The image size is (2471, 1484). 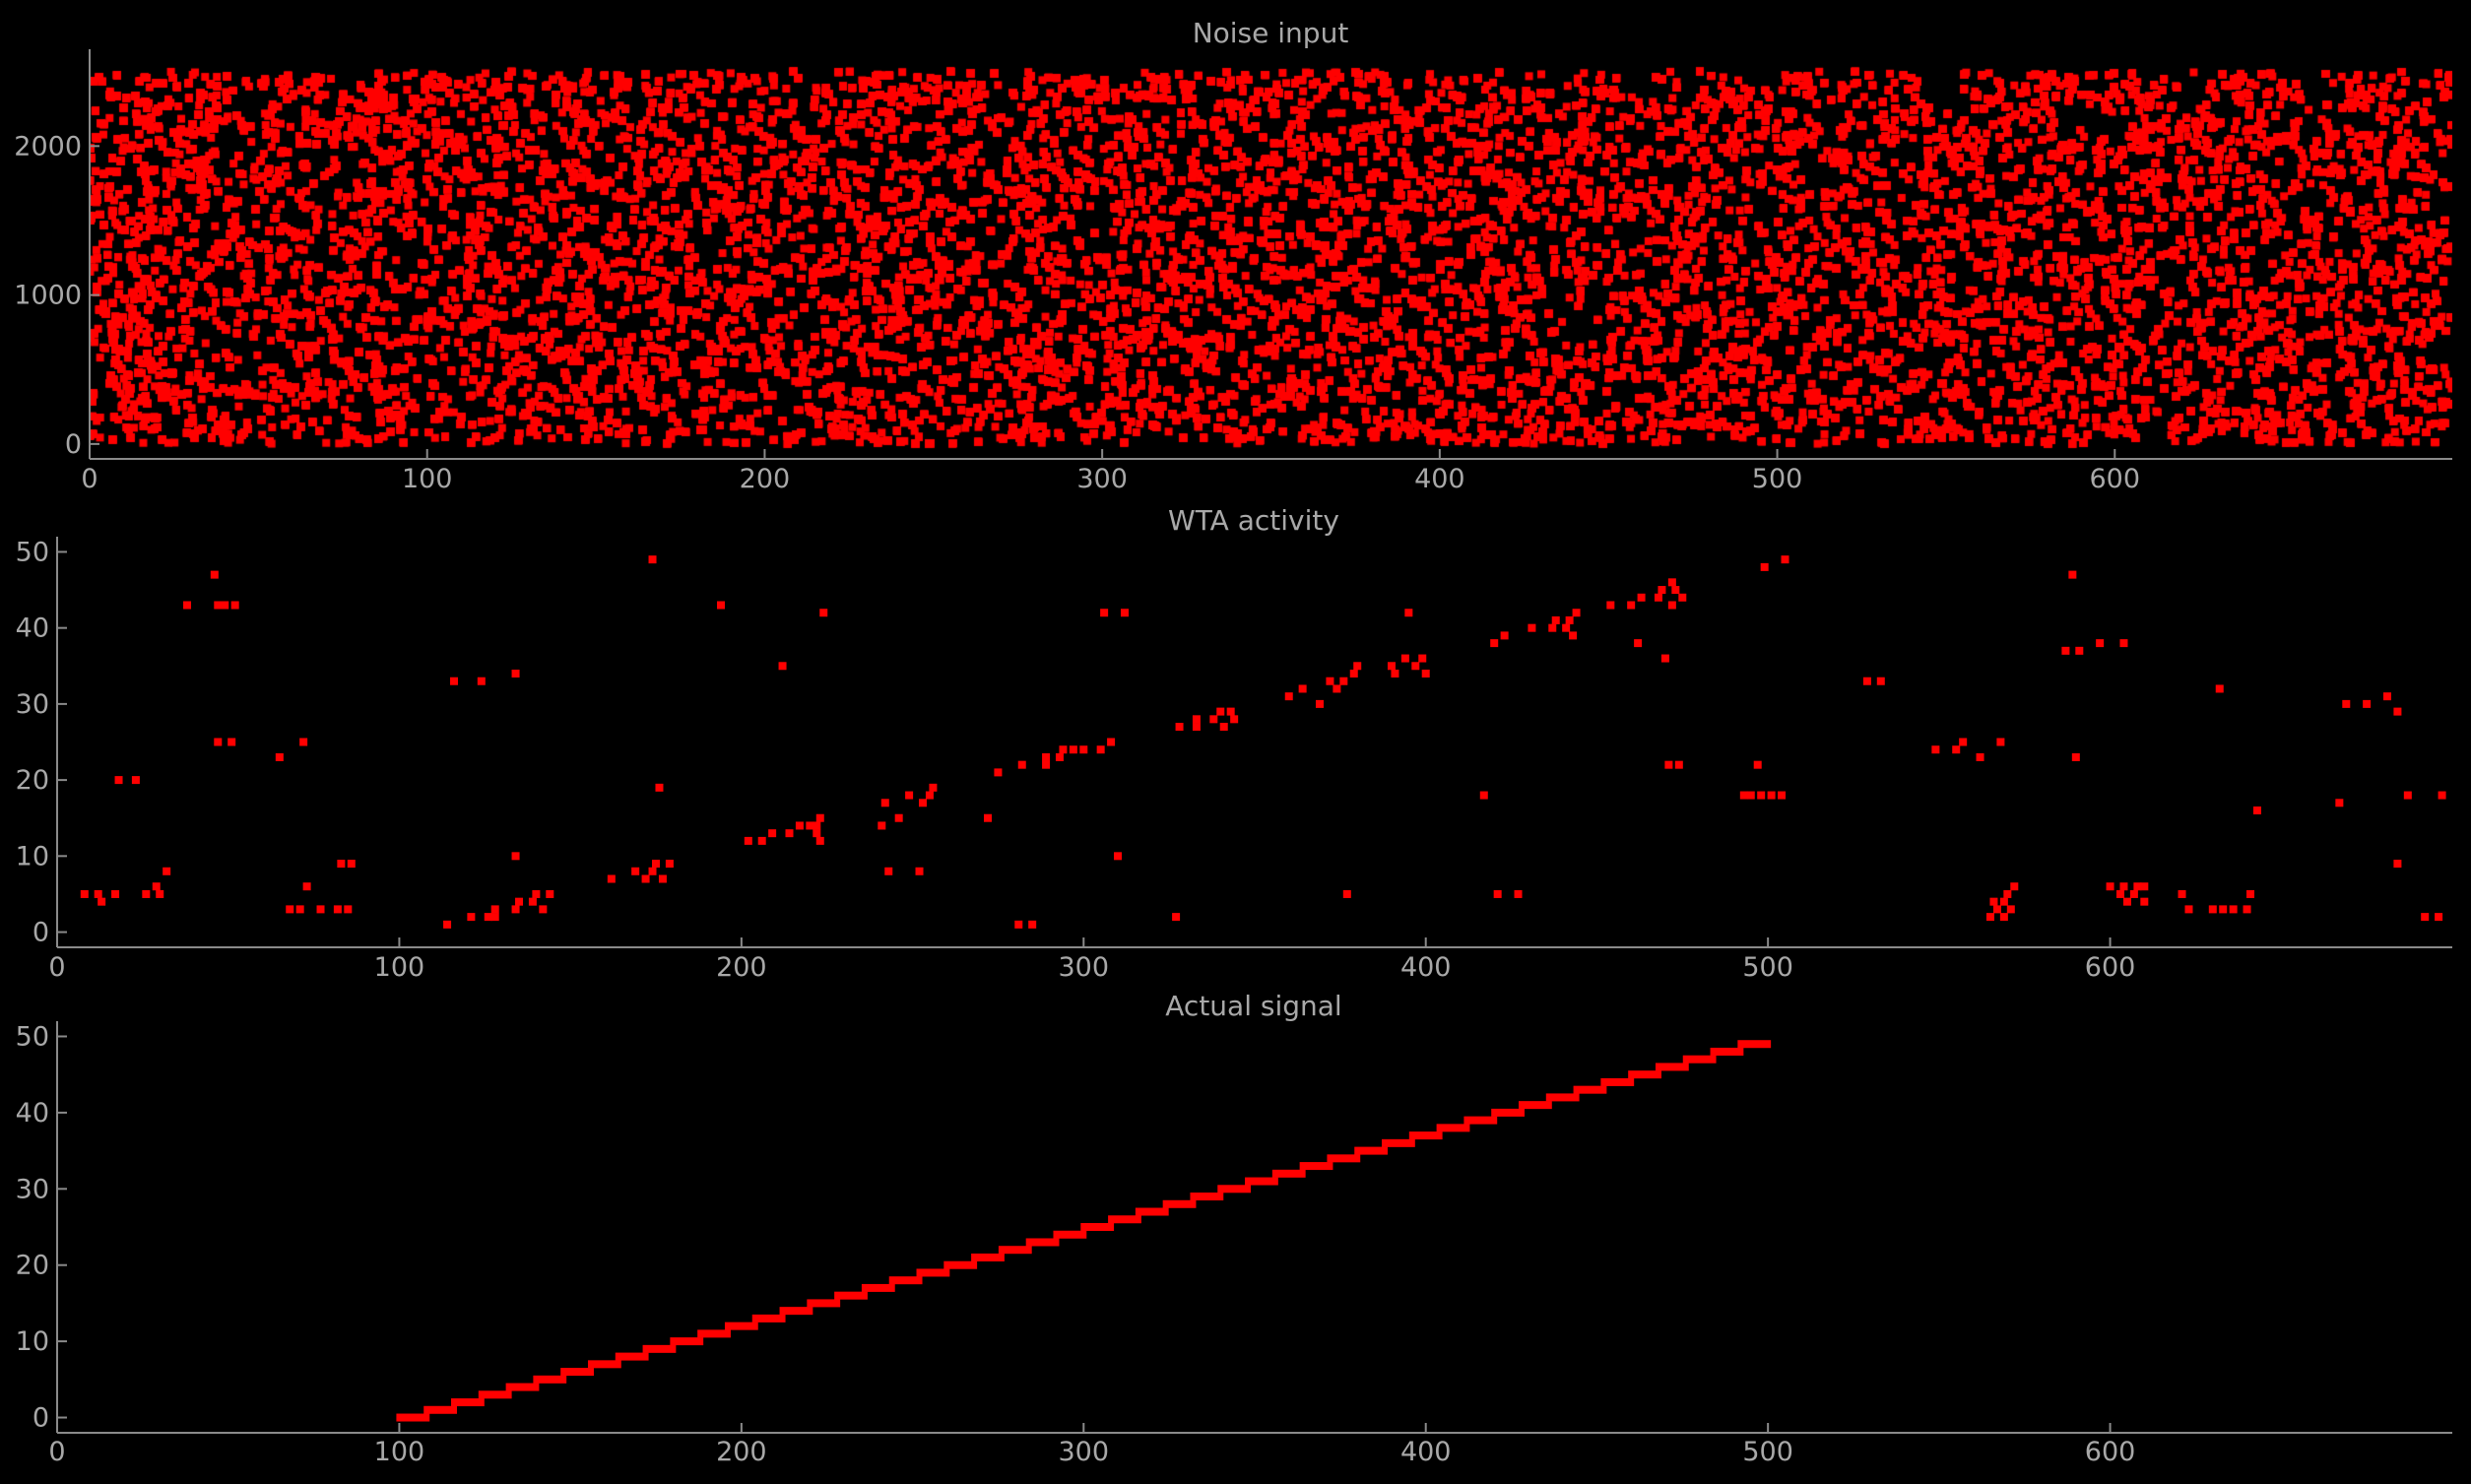 I want to click on actual-signal-y-tick-label: 20, so click(x=32, y=1266).